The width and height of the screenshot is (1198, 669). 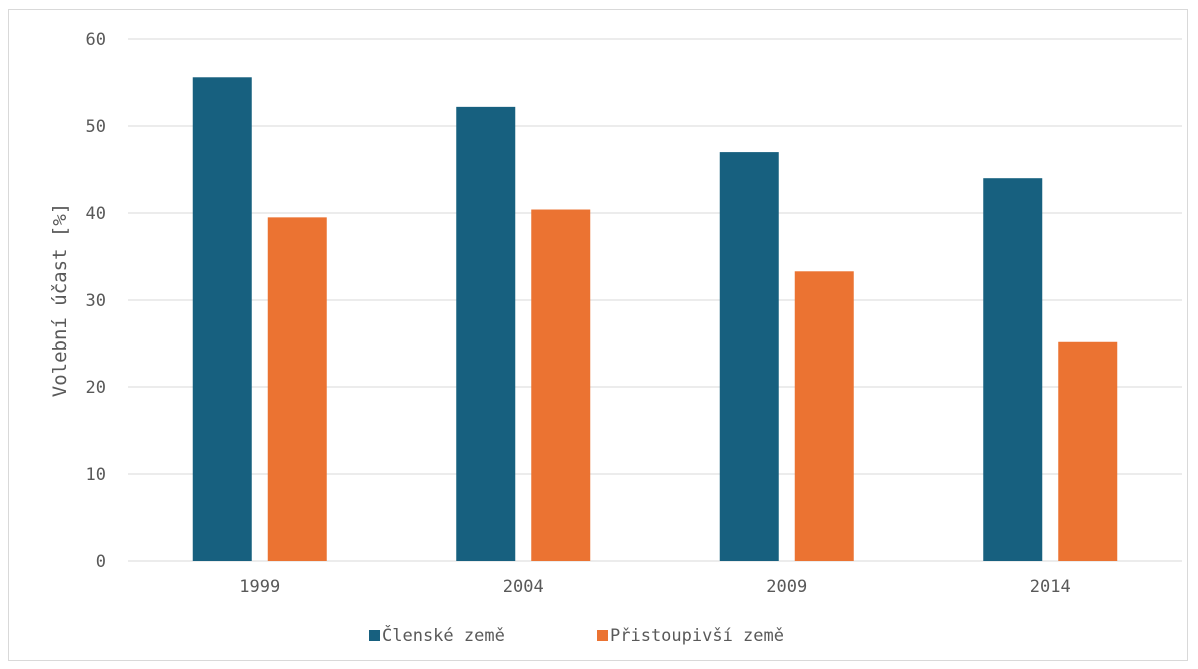 What do you see at coordinates (259, 587) in the screenshot?
I see `x-tick-label: 1999` at bounding box center [259, 587].